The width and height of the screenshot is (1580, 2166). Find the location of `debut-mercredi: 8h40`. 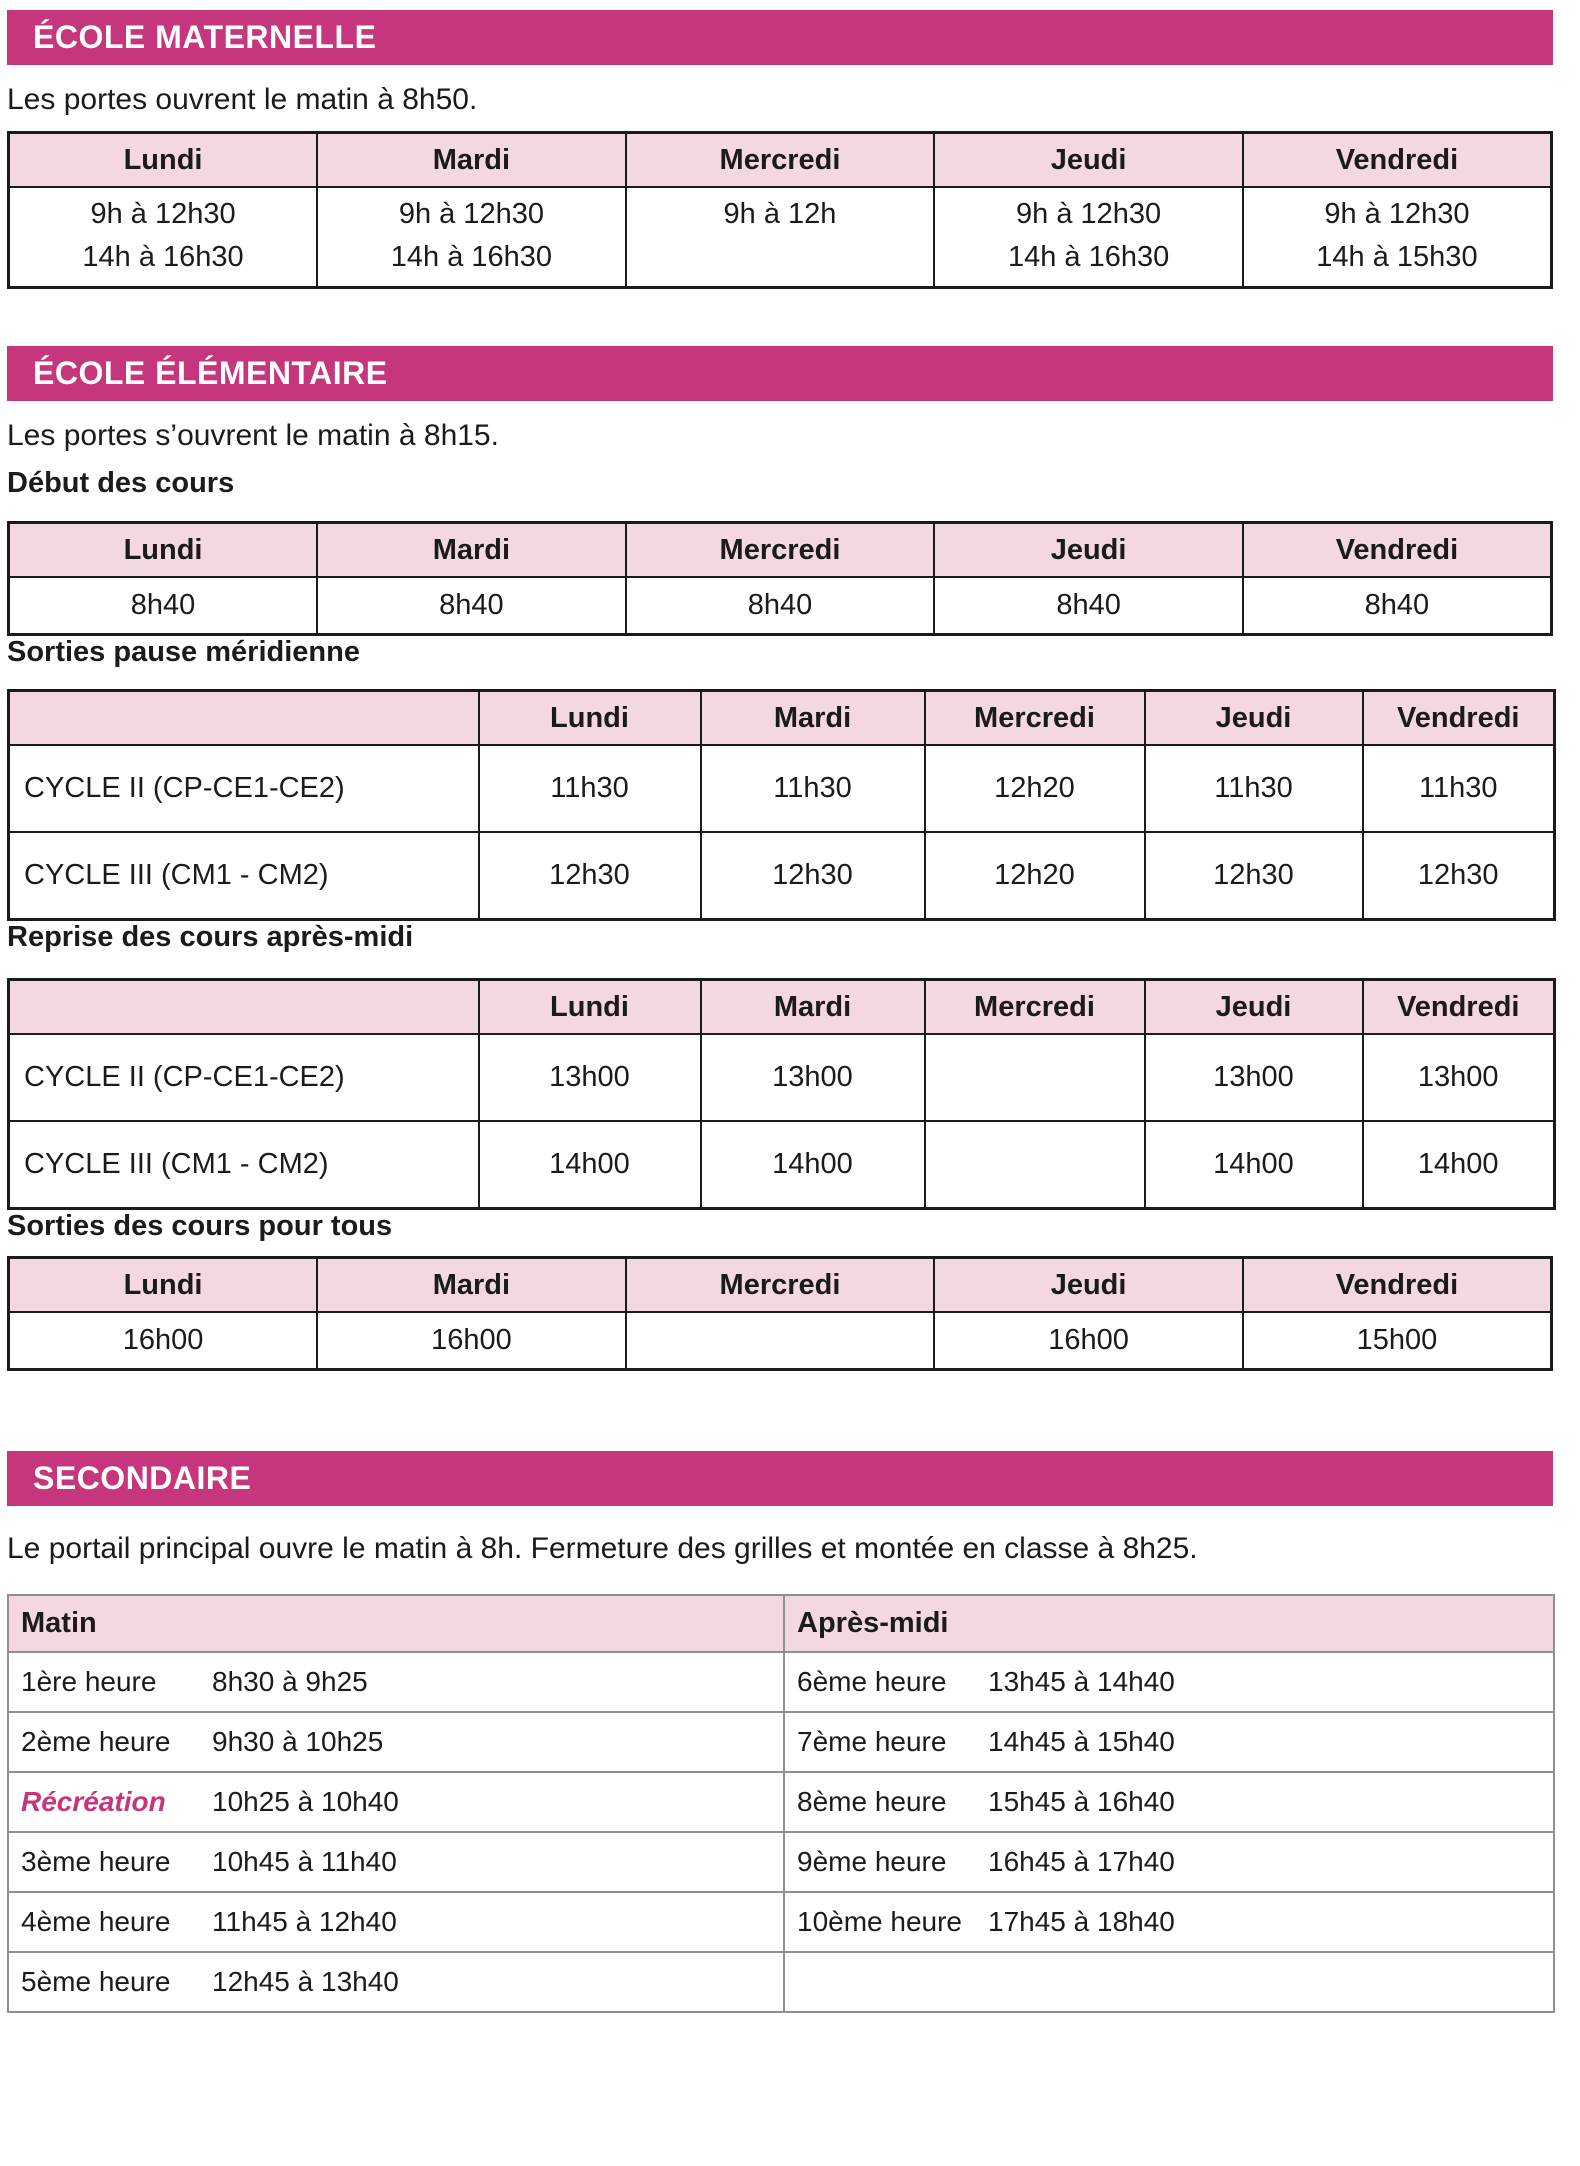

debut-mercredi: 8h40 is located at coordinates (780, 606).